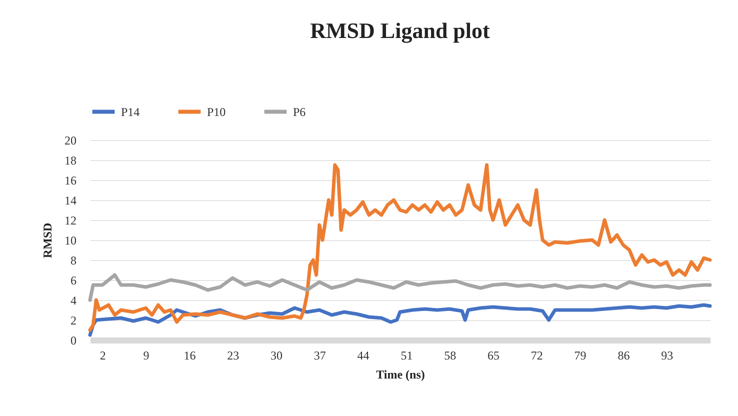  I want to click on x-tick-label: 37, so click(320, 355).